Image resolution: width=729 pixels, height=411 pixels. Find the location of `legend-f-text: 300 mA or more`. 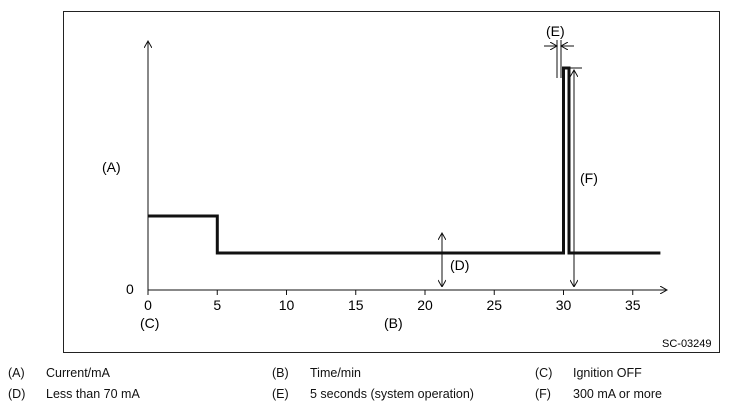

legend-f-text: 300 mA or more is located at coordinates (617, 394).